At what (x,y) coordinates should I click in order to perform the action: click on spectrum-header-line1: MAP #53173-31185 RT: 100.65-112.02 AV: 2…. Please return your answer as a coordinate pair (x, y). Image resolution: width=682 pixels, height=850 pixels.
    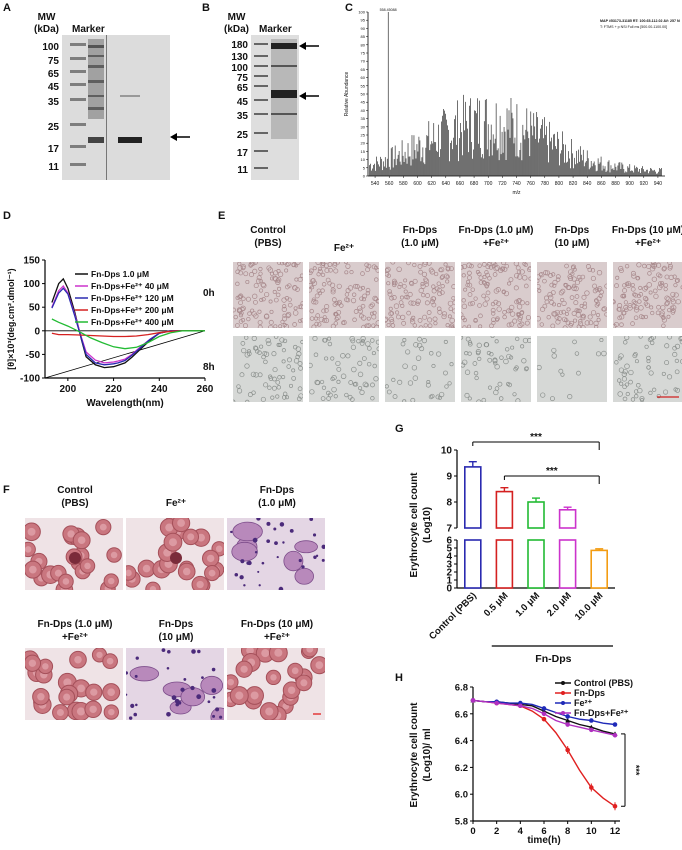
    Looking at the image, I should click on (640, 21).